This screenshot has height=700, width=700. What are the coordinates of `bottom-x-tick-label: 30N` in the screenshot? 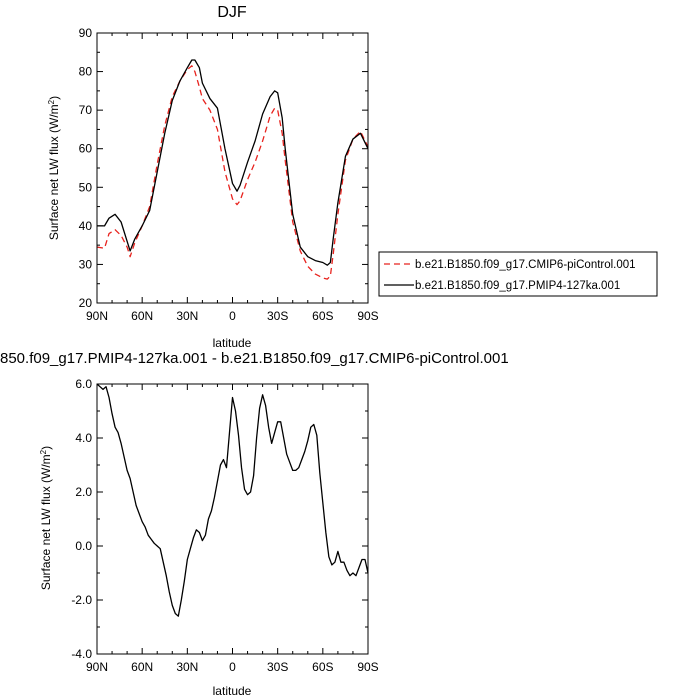 It's located at (187, 667).